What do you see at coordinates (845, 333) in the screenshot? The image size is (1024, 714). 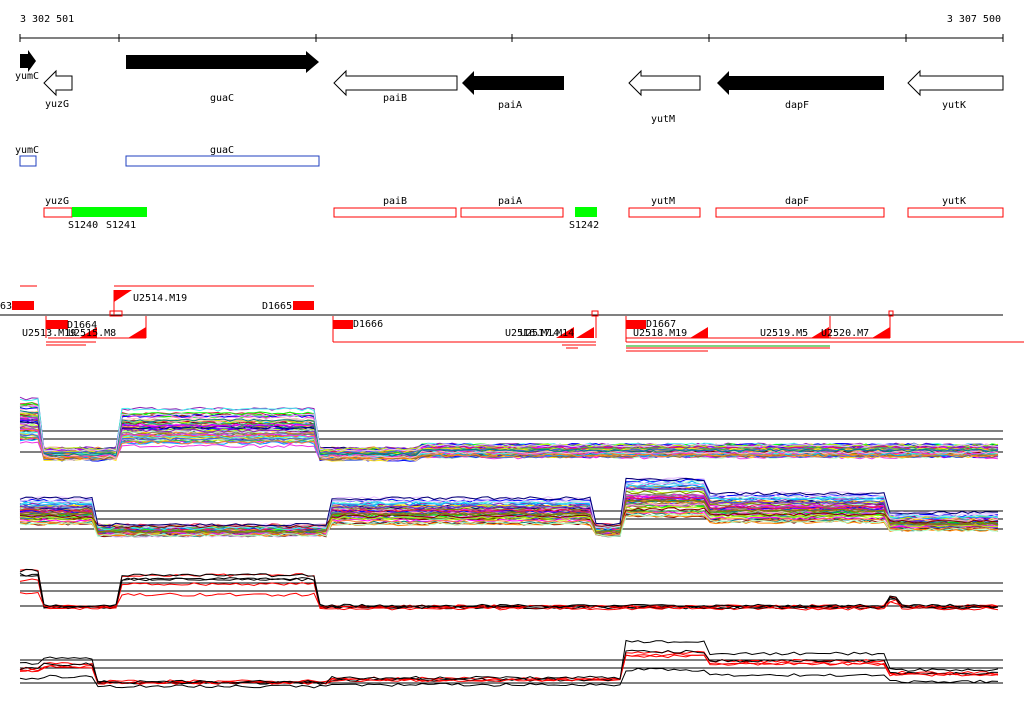 I see `segment-label-12: U2520.M7` at bounding box center [845, 333].